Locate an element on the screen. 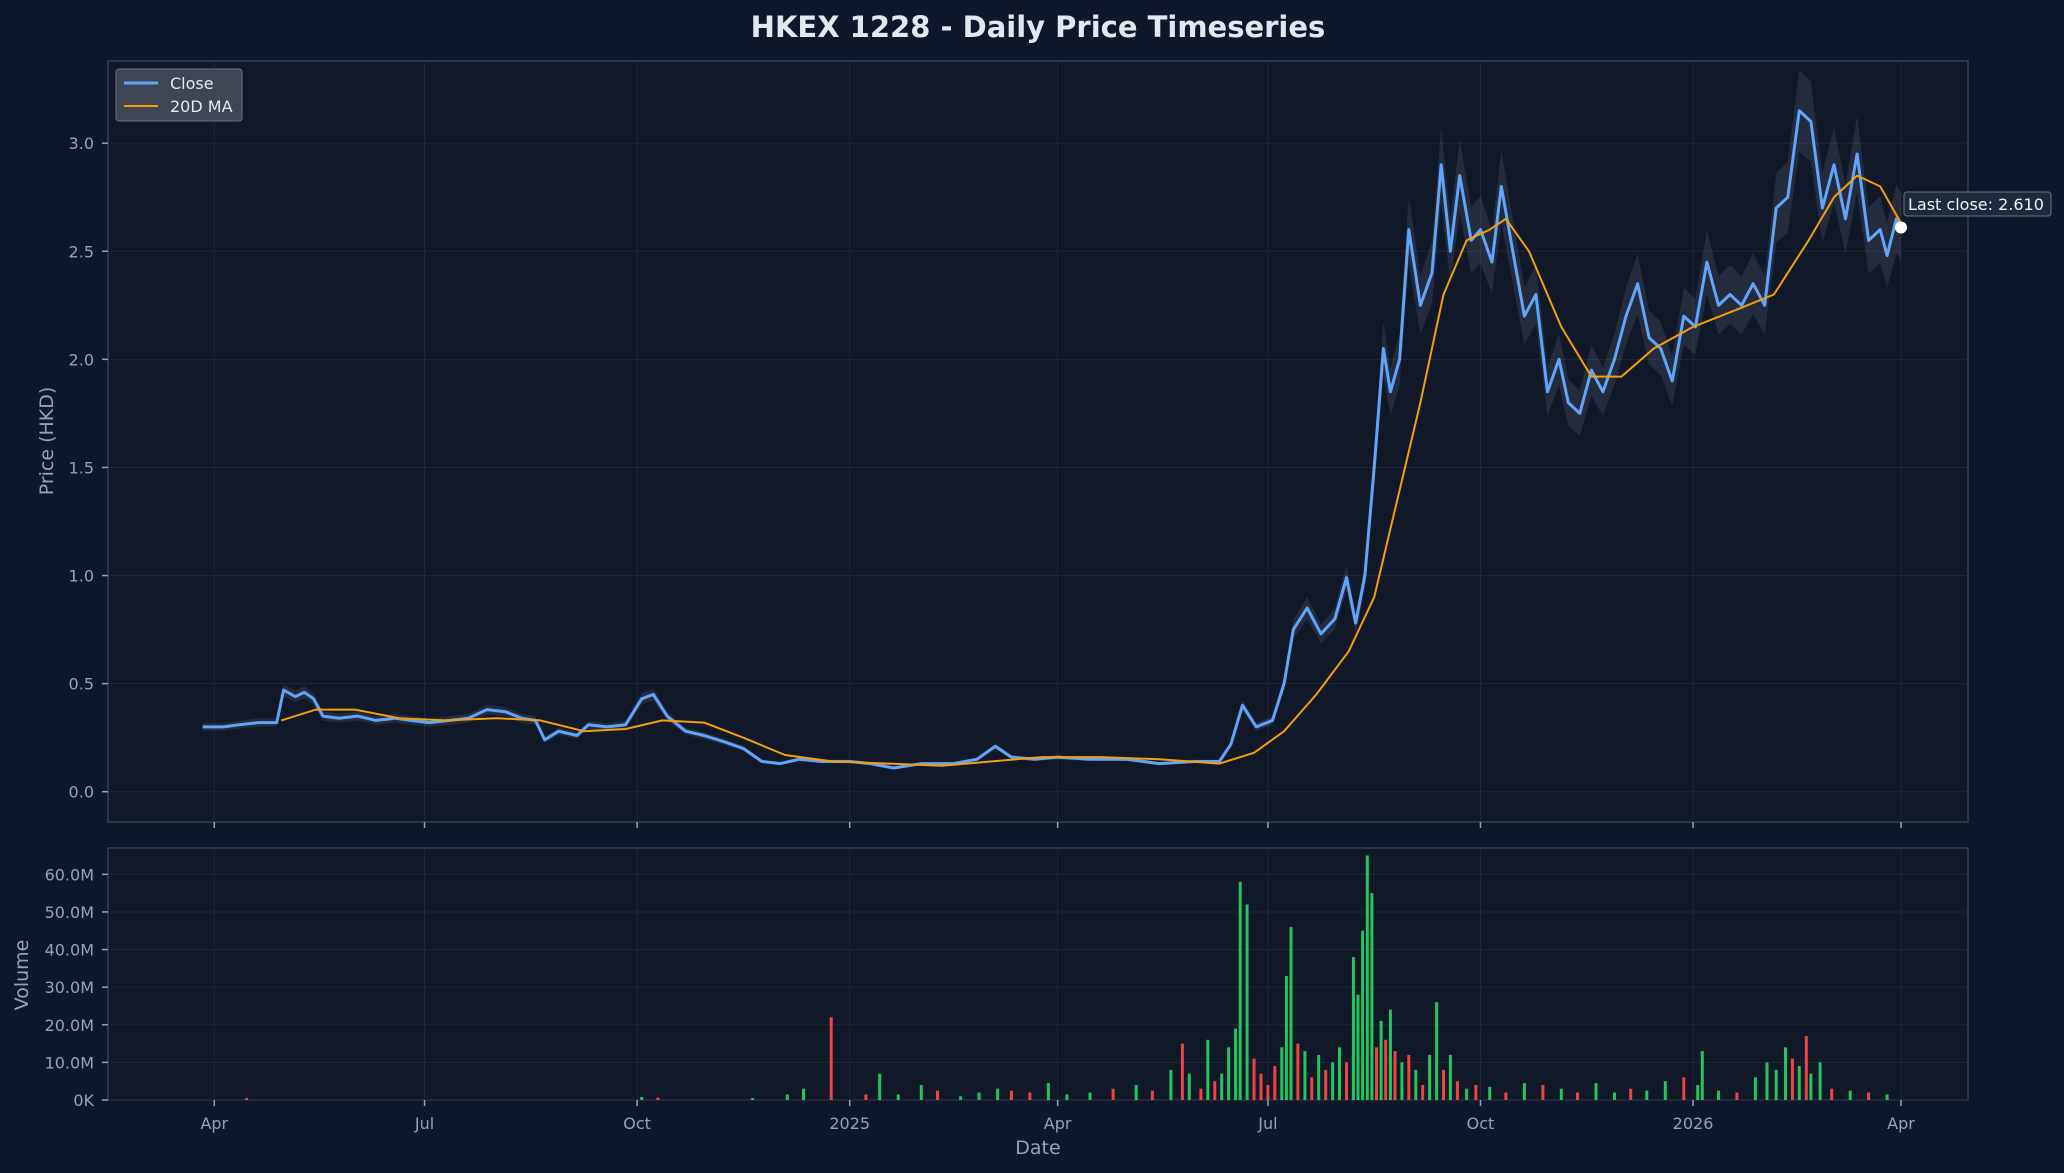 The width and height of the screenshot is (2064, 1173). chart-title: HKEX 1228 - Daily Price Timeseries is located at coordinates (1038, 27).